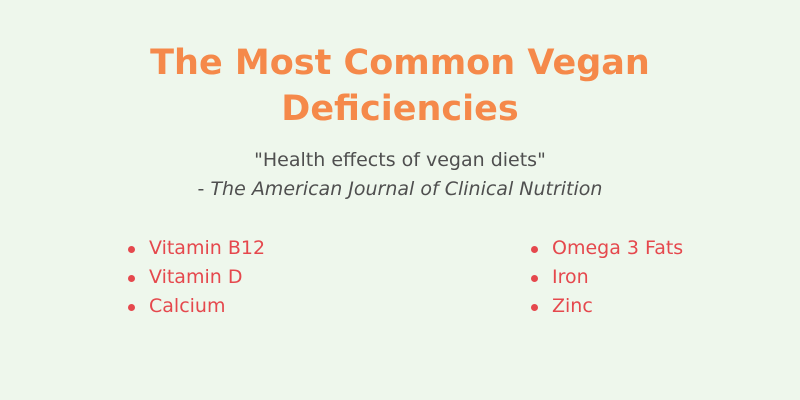 This screenshot has height=400, width=800. I want to click on list-item-label: Iron, so click(570, 277).